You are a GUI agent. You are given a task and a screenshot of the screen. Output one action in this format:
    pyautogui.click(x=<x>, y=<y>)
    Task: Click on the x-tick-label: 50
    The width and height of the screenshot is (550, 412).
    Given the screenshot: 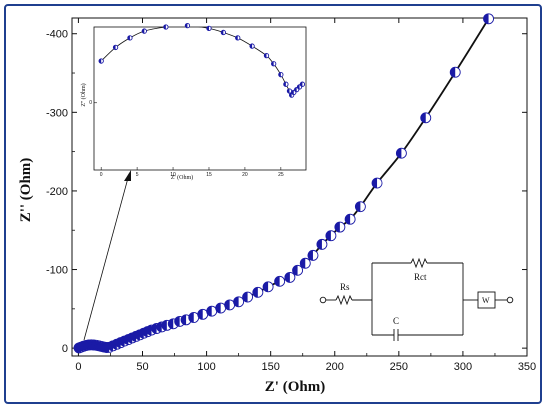 What is the action you would take?
    pyautogui.click(x=142, y=367)
    